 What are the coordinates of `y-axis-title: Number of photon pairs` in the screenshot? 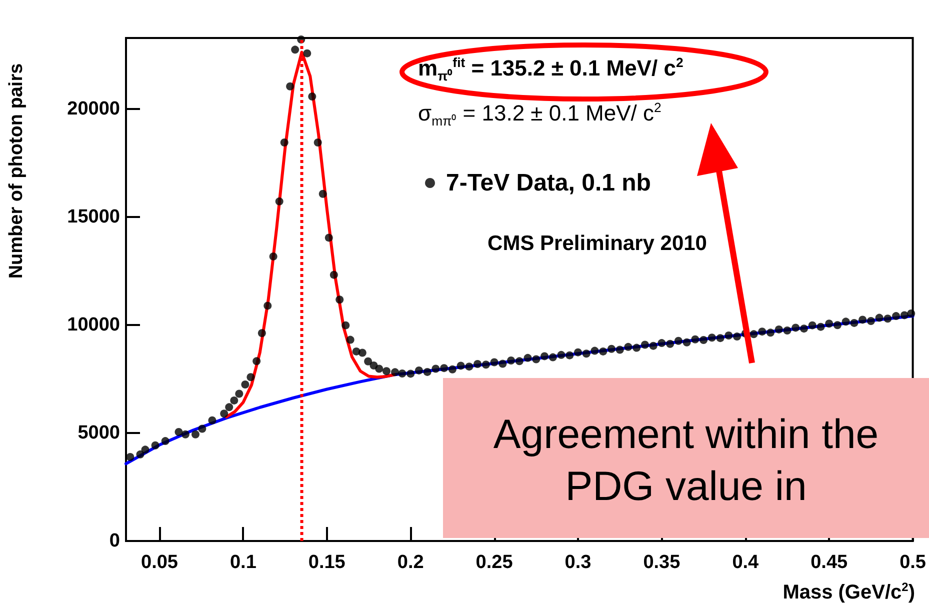 It's located at (17, 171).